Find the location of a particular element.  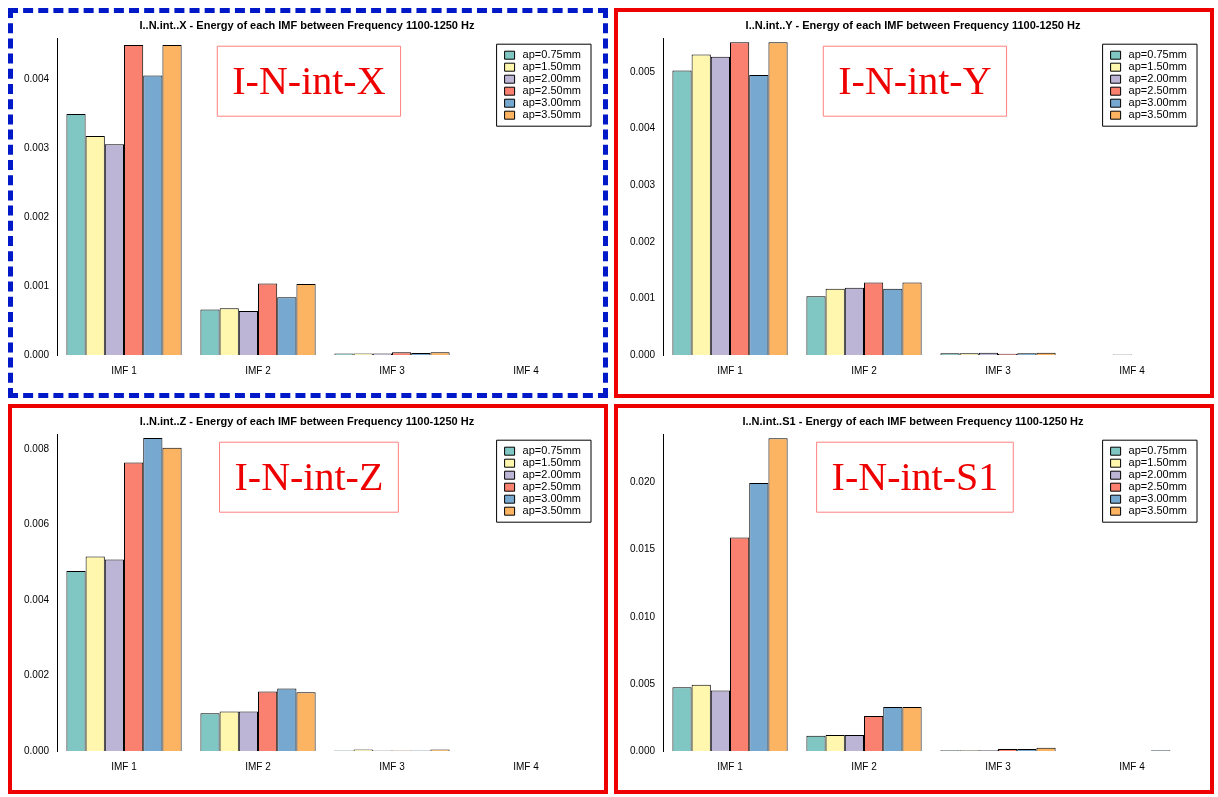

y-tick-label: 0.006 is located at coordinates (36, 524).